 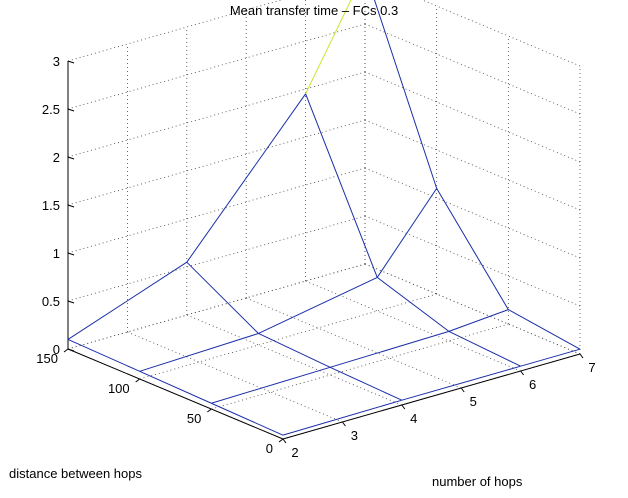 I want to click on z-tick-label: 2, so click(x=56, y=157).